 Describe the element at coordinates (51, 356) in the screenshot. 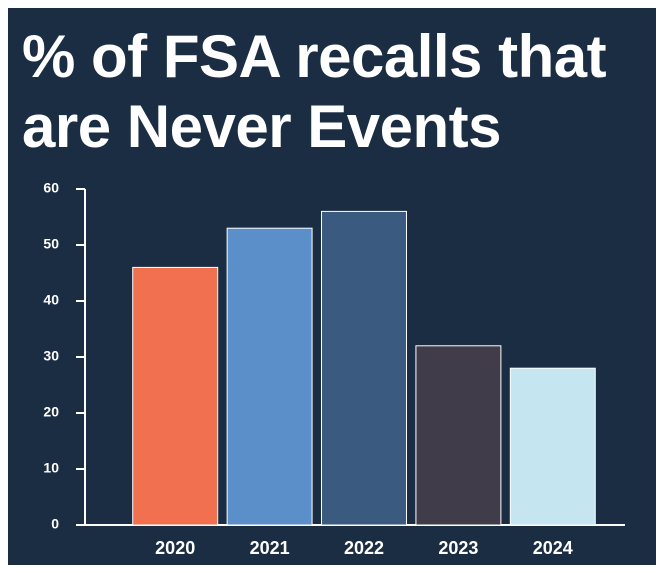

I see `y-tick-label: 30` at that location.